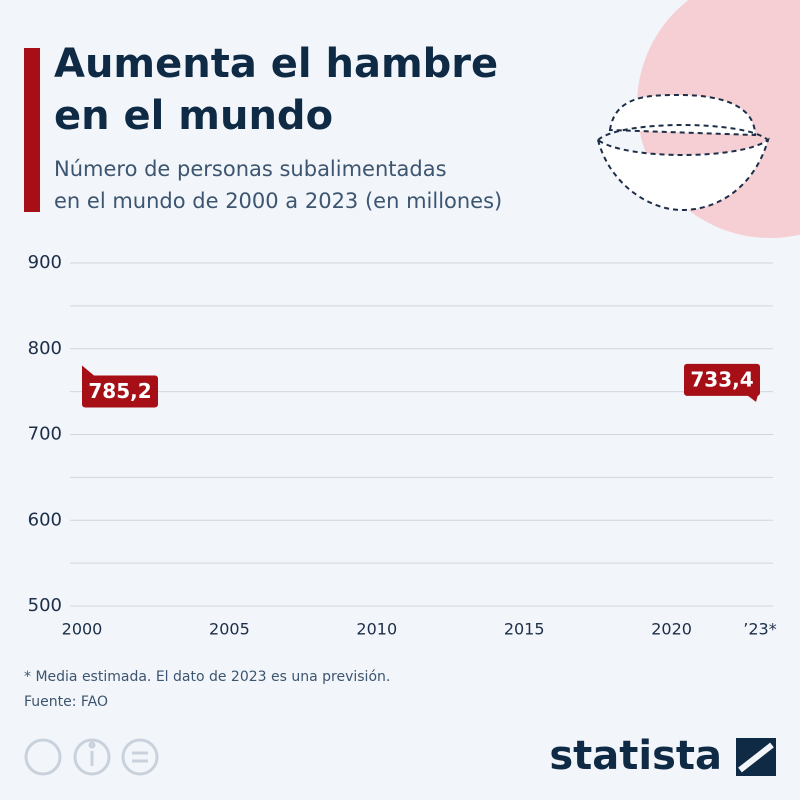 The height and width of the screenshot is (800, 800). Describe the element at coordinates (91, 757) in the screenshot. I see `license-icons` at that location.